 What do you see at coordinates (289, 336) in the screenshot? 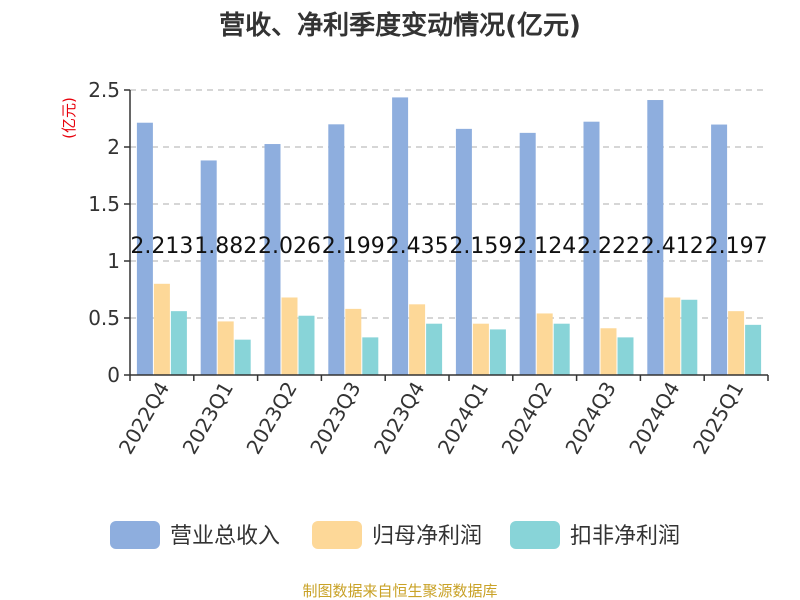
I see `bar-2023Q2-s1` at bounding box center [289, 336].